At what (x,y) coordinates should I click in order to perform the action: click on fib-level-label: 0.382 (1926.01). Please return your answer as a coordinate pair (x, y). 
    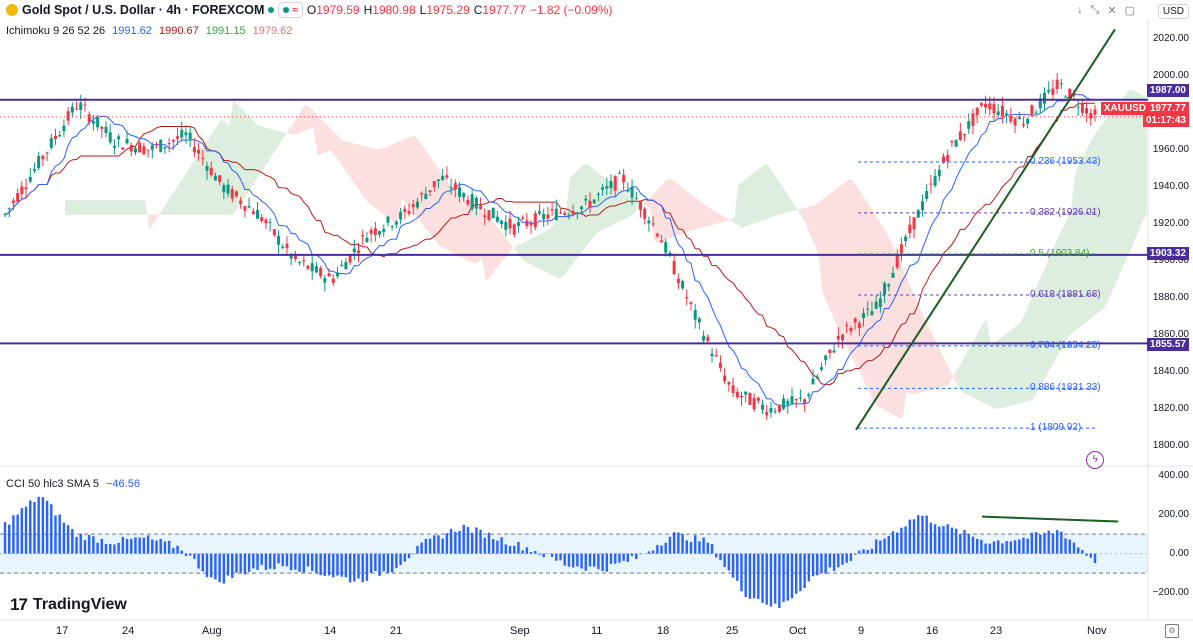
    Looking at the image, I should click on (1065, 212).